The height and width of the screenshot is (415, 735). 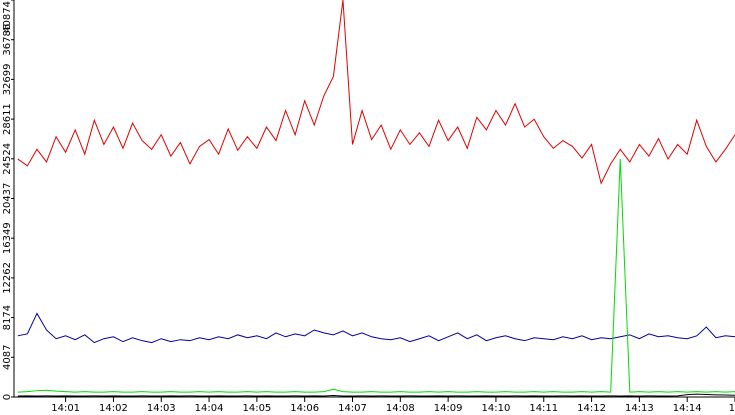 What do you see at coordinates (7, 119) in the screenshot?
I see `y-tick-label: 28611` at bounding box center [7, 119].